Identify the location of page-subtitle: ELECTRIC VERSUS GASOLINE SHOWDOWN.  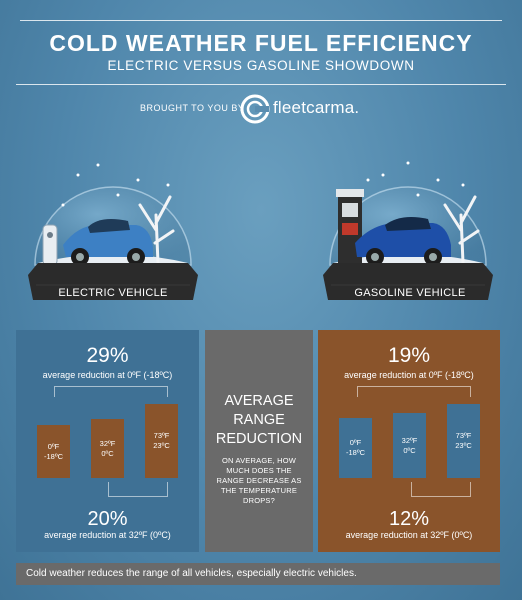
(261, 65).